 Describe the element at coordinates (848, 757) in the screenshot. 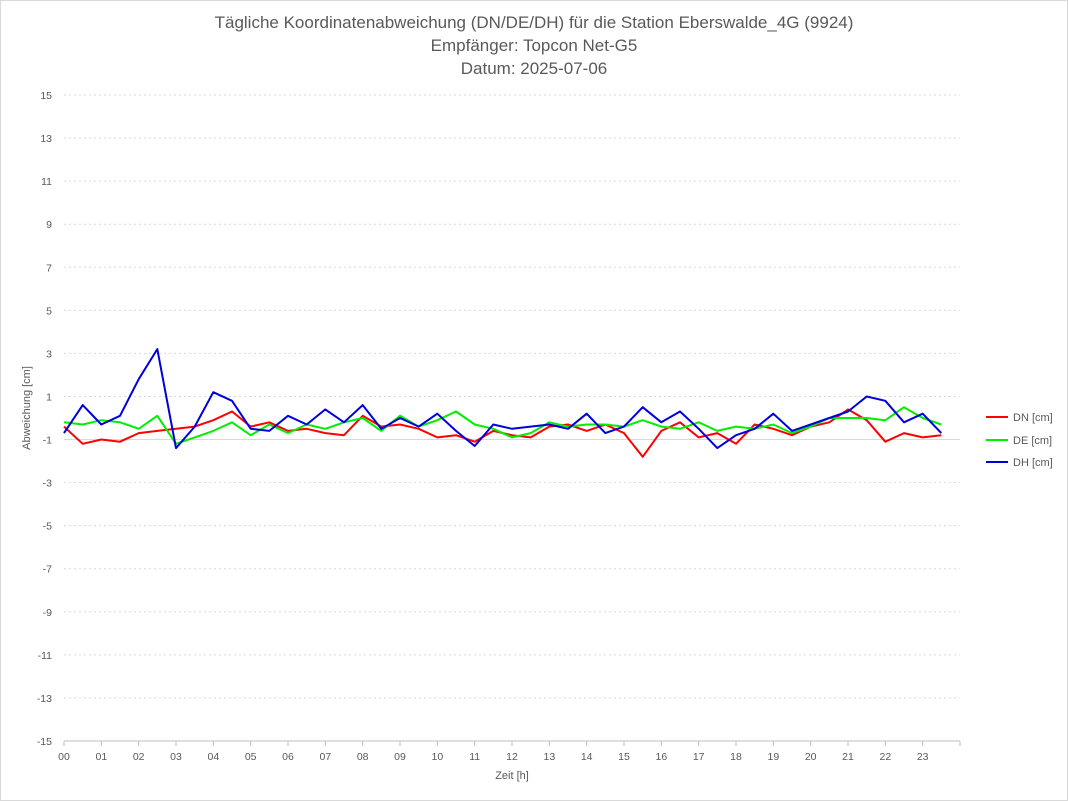

I see `x-tick-label: 21` at that location.